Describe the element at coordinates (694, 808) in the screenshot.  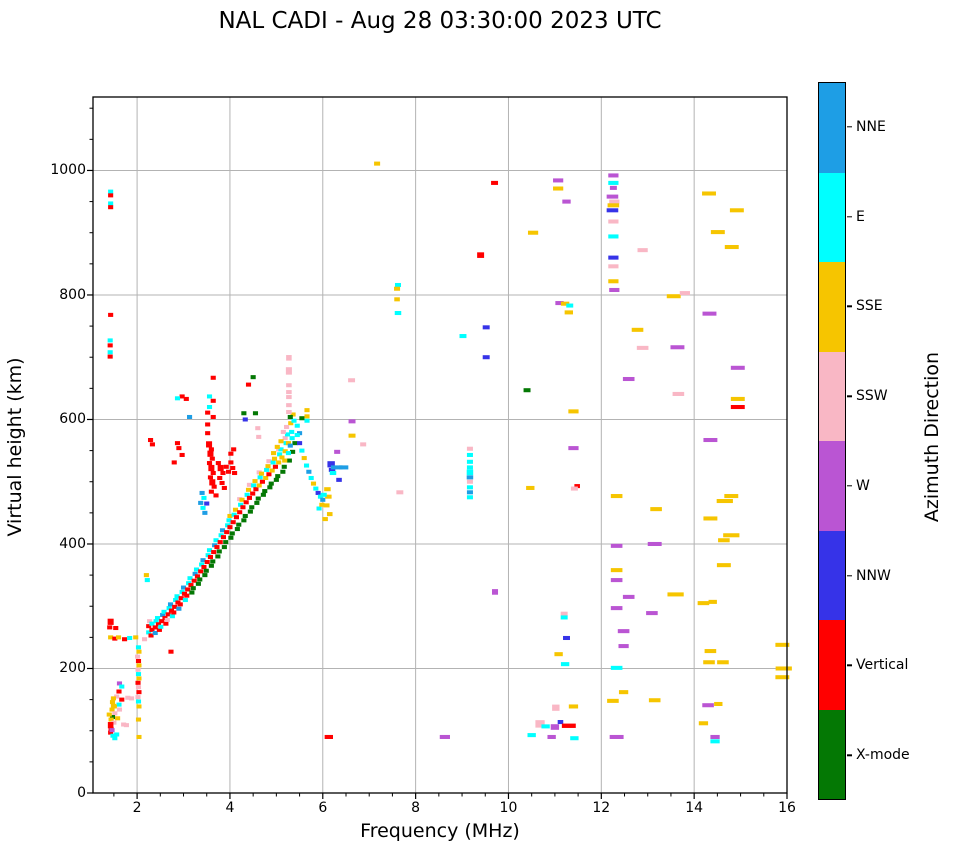
I see `x-tick-label: 14` at that location.